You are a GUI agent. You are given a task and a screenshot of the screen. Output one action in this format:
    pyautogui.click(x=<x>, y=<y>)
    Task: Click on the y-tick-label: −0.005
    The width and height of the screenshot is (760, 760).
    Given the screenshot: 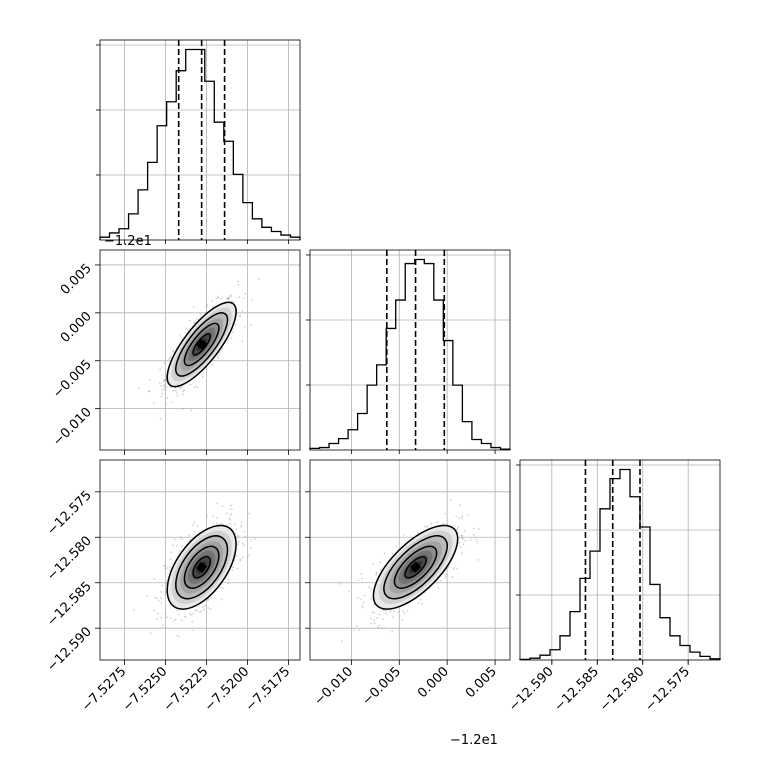 What is the action you would take?
    pyautogui.click(x=72, y=379)
    